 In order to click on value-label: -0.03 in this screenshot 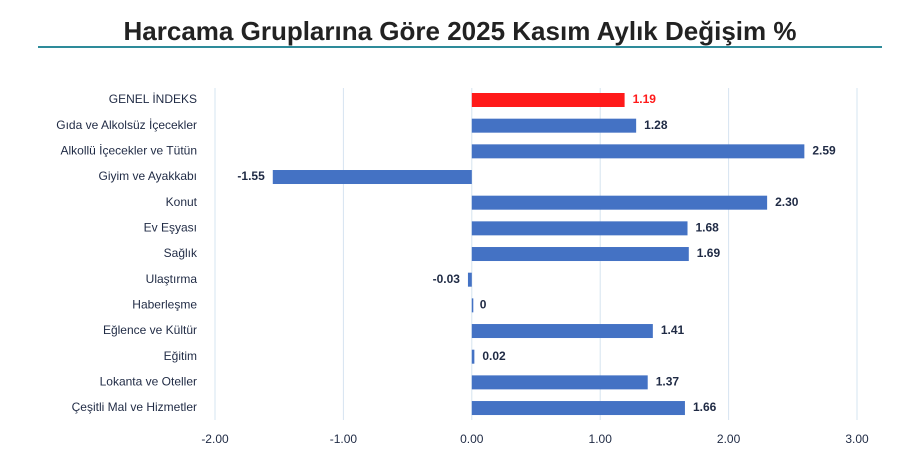, I will do `click(447, 279)`.